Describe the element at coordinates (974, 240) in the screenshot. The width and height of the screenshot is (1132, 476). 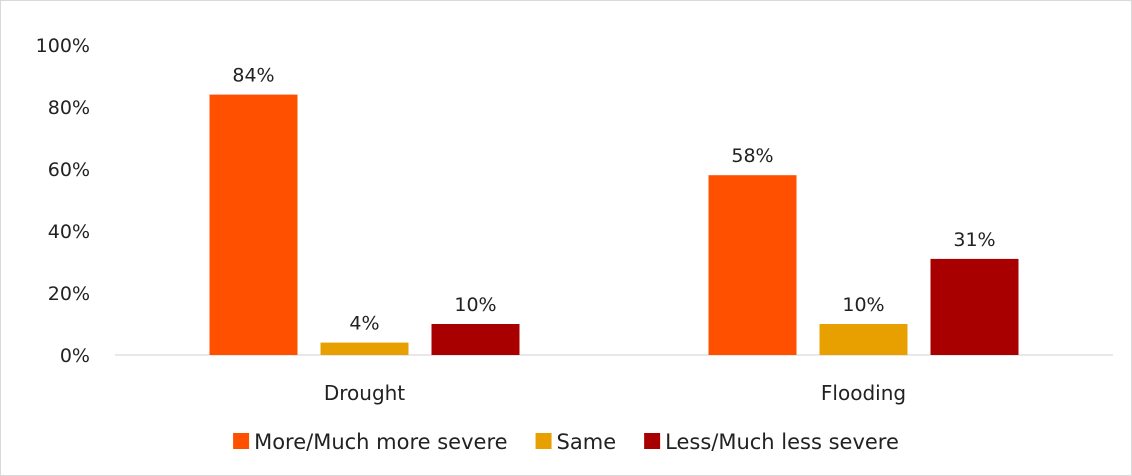
I see `data-label: 31%` at that location.